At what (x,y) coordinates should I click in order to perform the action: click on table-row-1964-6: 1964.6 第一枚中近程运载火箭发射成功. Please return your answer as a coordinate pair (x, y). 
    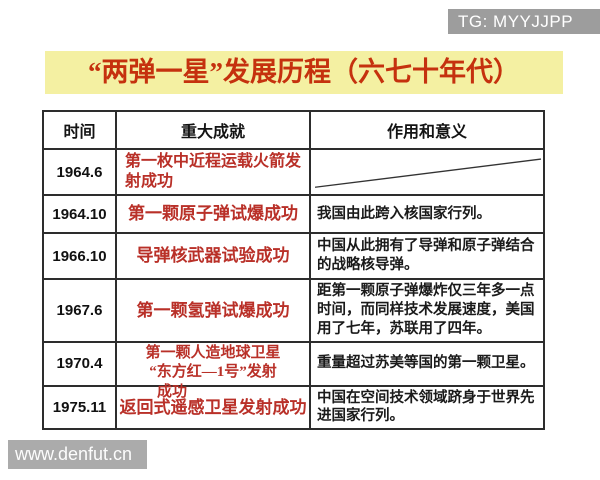
    Looking at the image, I should click on (293, 172).